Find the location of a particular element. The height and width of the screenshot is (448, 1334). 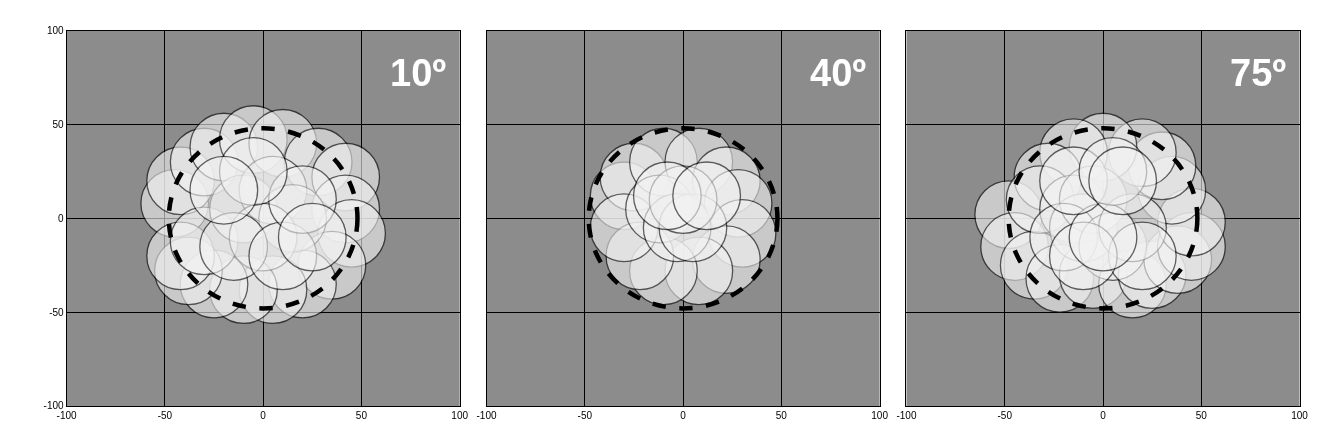

annotation: 40º is located at coordinates (838, 73).